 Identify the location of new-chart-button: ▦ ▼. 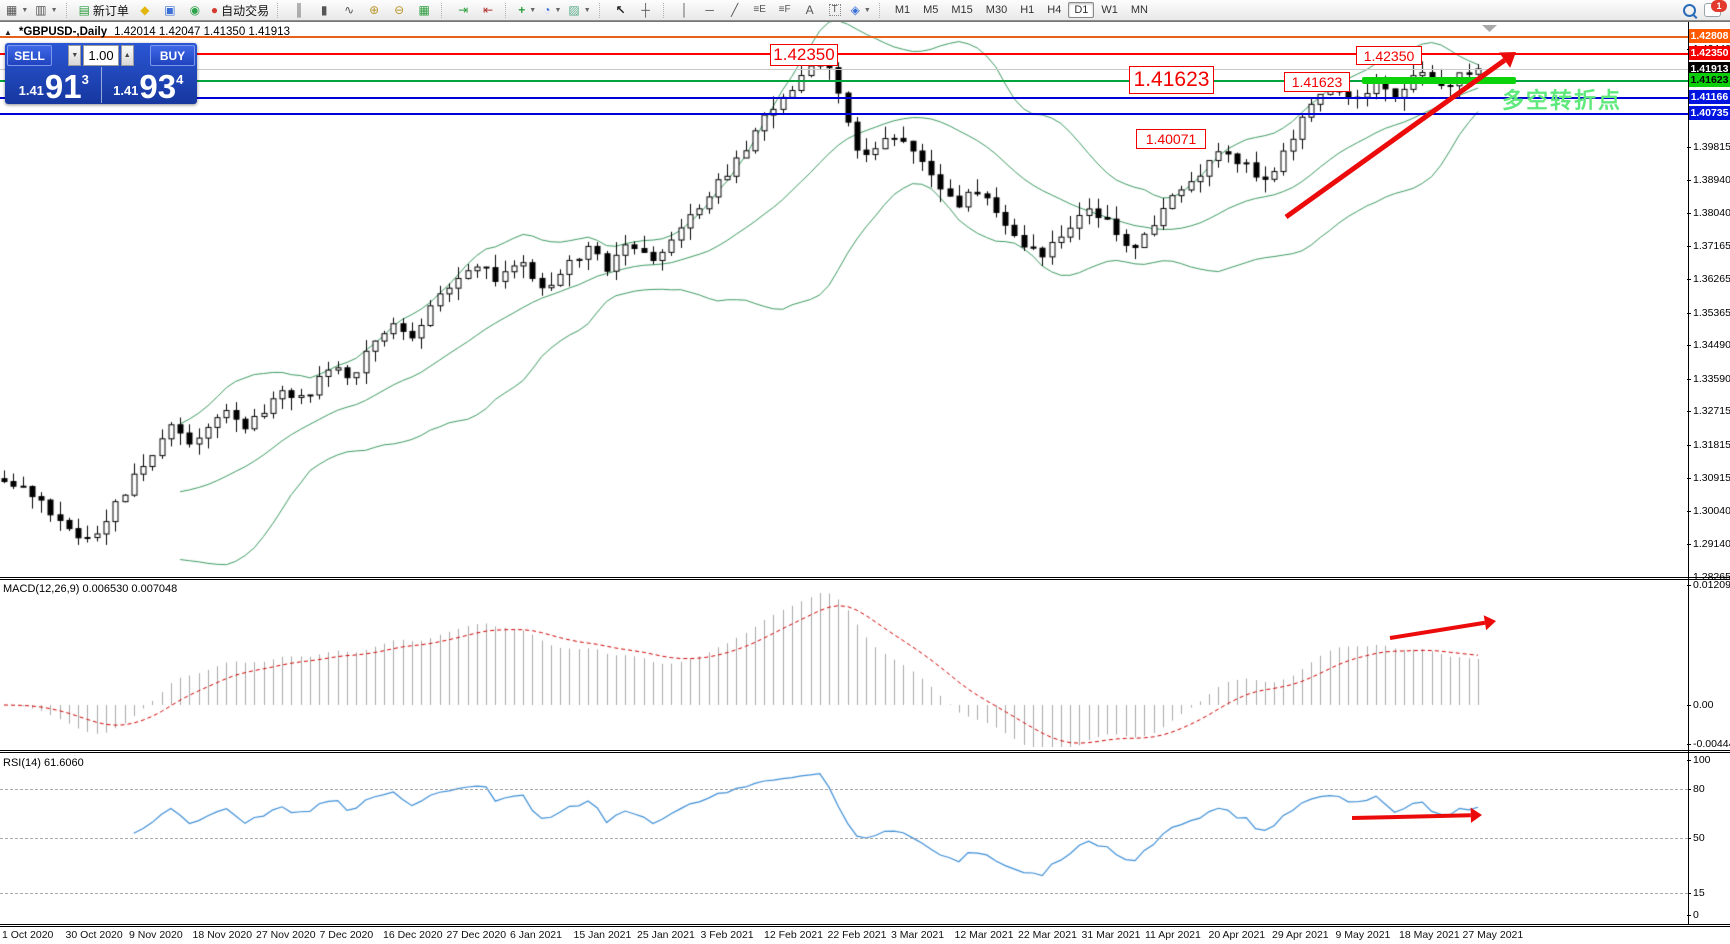
(17, 10).